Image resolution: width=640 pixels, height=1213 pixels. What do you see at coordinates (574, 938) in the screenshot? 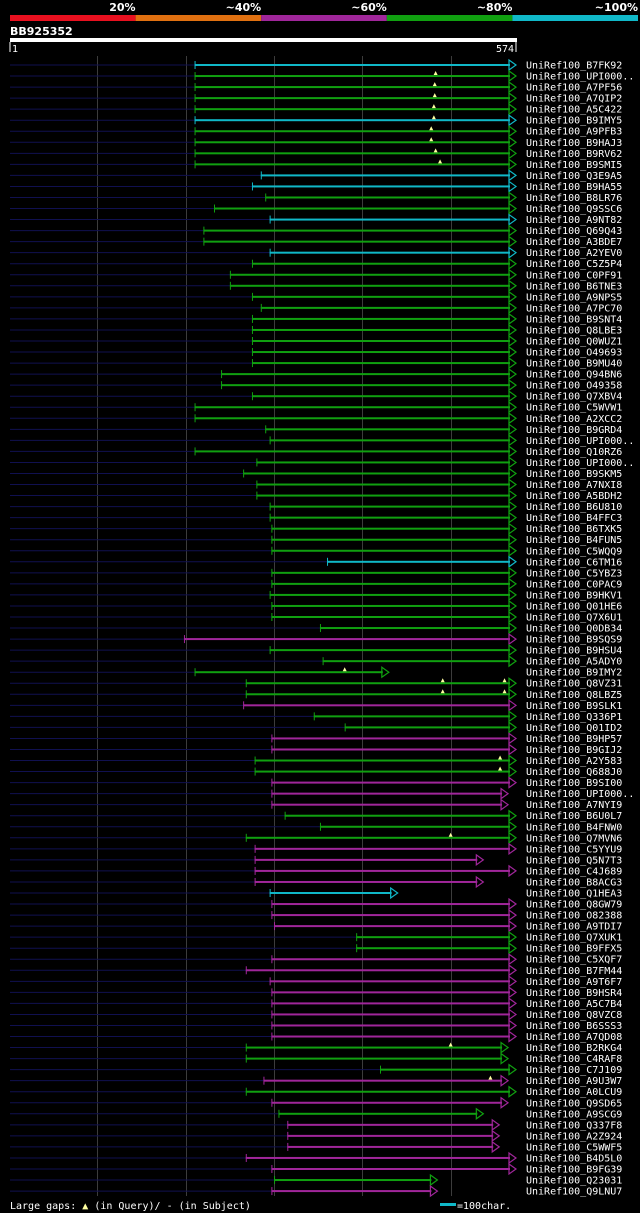
I see `hit-name-label: UniRef100_Q7XUK1` at bounding box center [574, 938].